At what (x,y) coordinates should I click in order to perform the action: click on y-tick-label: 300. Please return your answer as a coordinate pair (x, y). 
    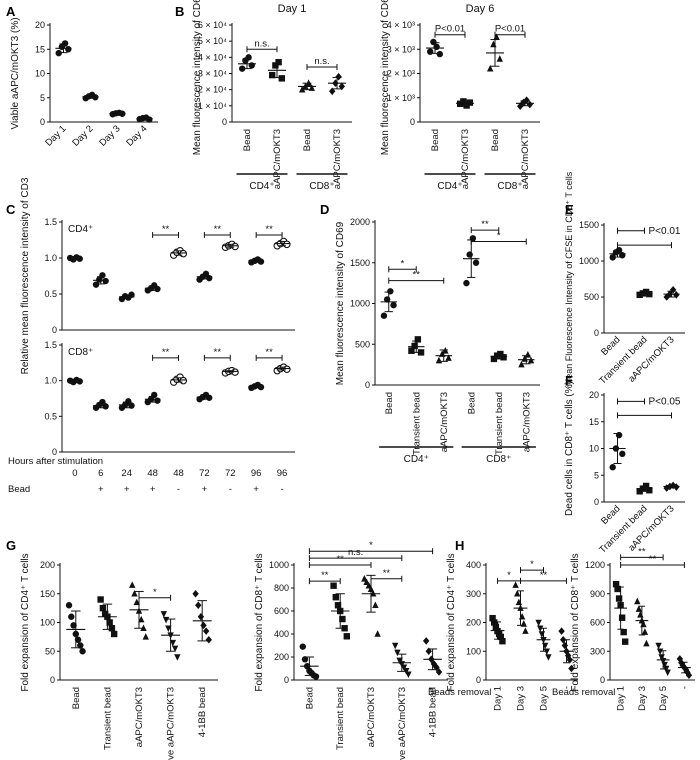
    Looking at the image, I should click on (473, 594).